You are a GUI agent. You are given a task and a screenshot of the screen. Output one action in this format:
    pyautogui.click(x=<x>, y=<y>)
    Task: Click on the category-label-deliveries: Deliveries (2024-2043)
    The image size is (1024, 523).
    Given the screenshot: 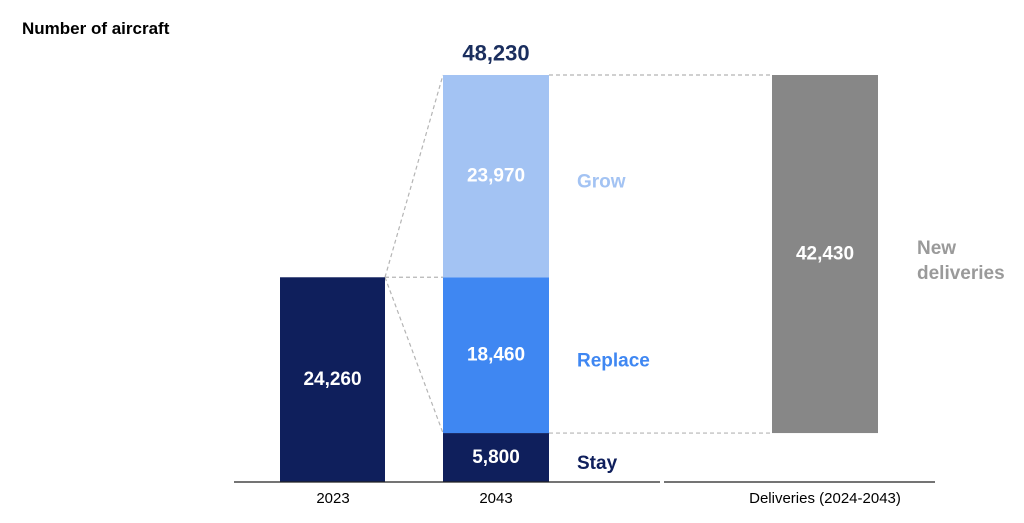 What is the action you would take?
    pyautogui.click(x=825, y=498)
    